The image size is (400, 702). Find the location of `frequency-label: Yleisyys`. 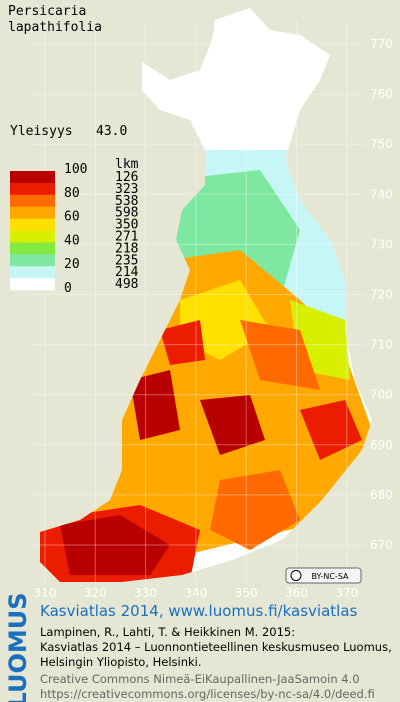

frequency-label: Yleisyys is located at coordinates (41, 131).